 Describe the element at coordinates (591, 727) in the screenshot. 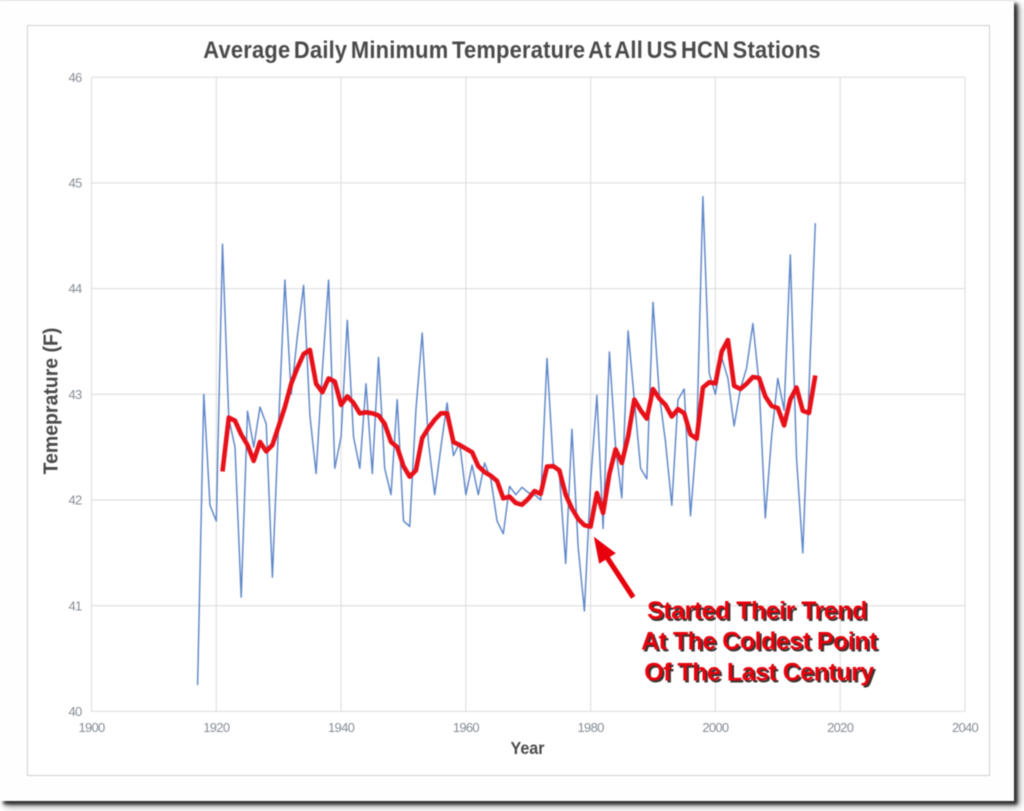

I see `svg-text: 1980` at that location.